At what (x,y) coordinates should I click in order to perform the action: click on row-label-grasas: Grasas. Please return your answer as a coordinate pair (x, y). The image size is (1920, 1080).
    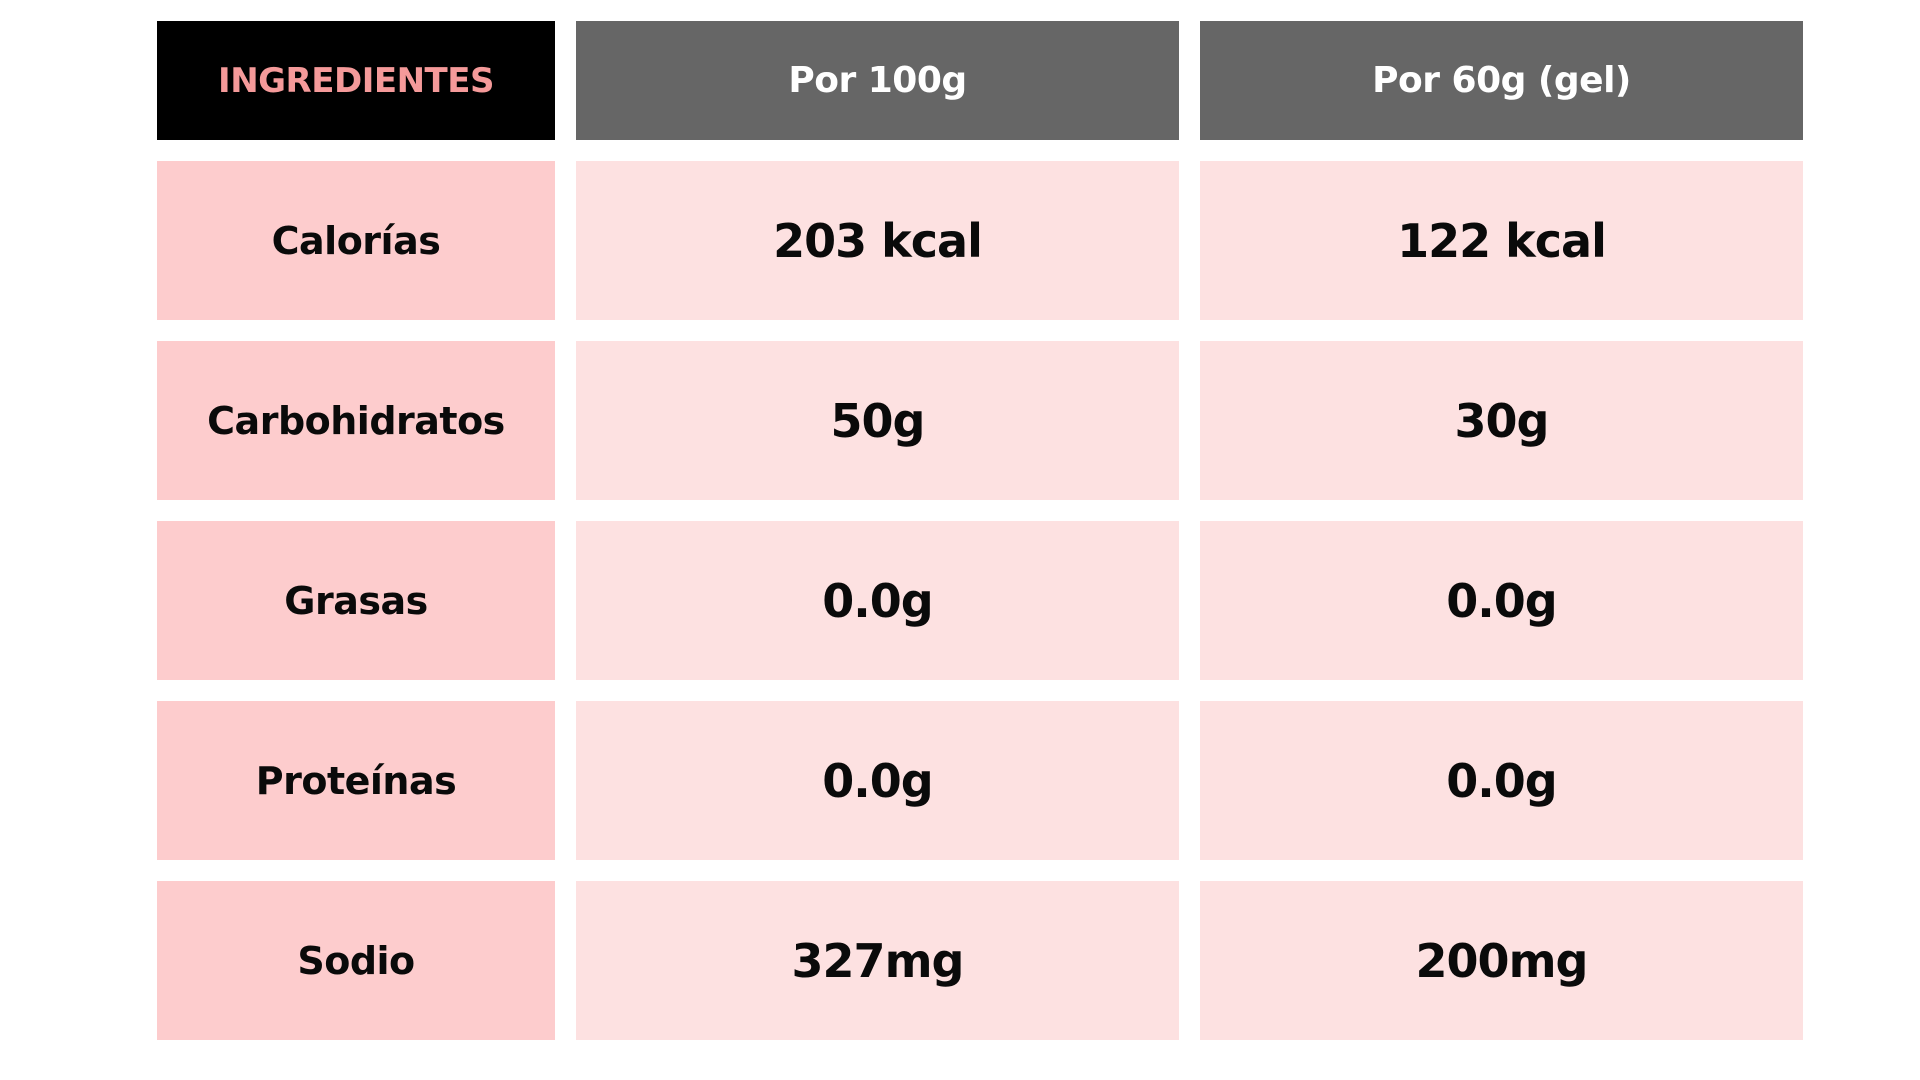
    Looking at the image, I should click on (356, 600).